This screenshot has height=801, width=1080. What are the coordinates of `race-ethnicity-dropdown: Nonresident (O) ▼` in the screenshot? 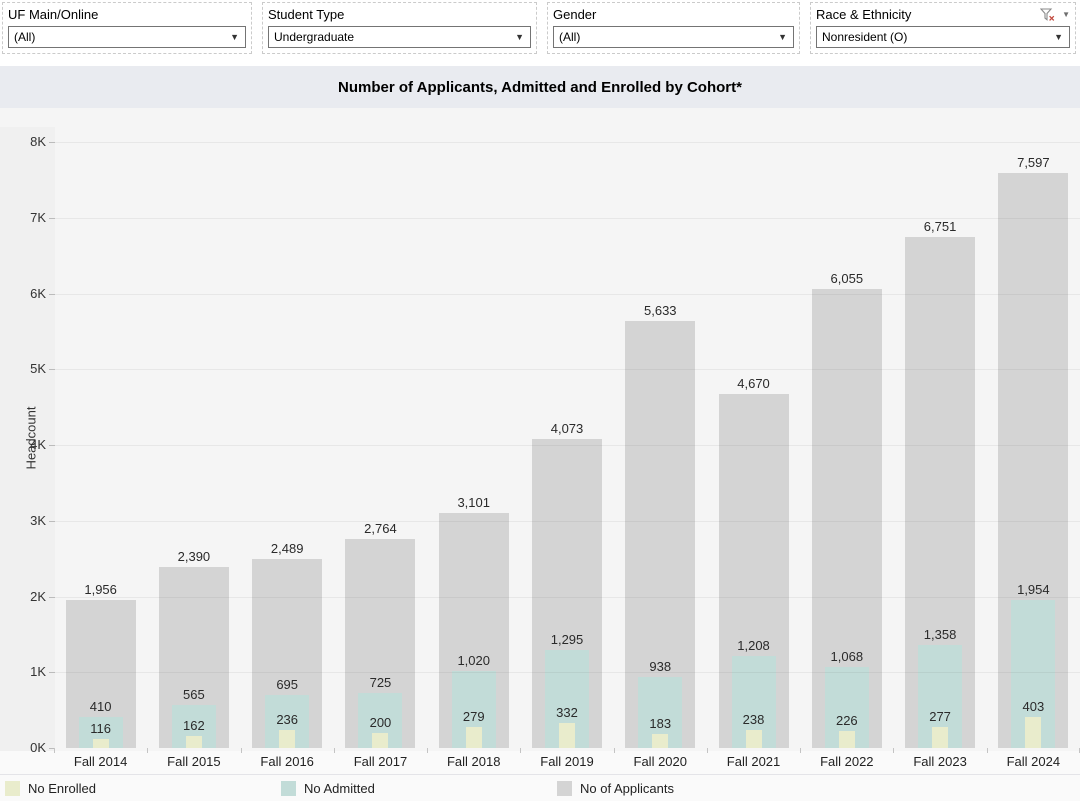 It's located at (943, 37).